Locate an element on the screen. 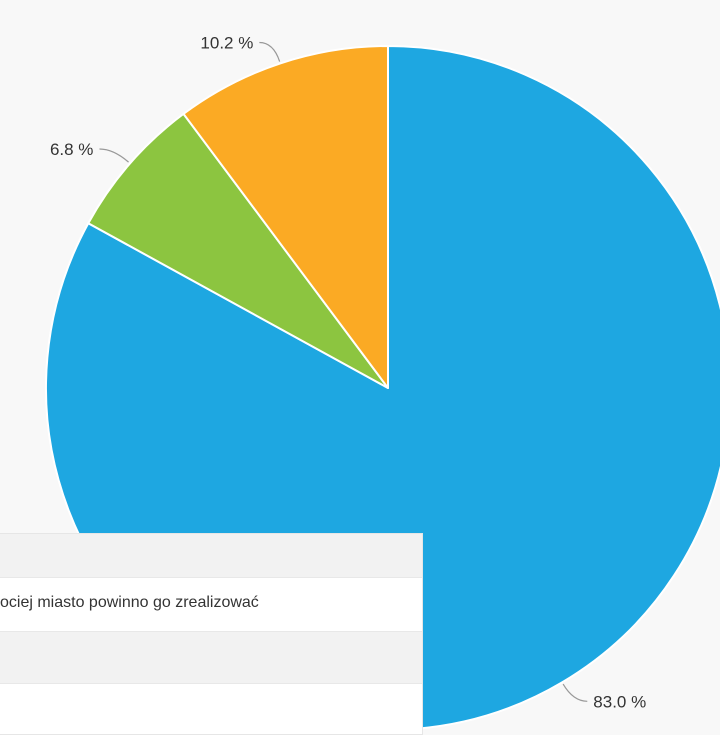  tooltip-blank-row is located at coordinates (211, 709).